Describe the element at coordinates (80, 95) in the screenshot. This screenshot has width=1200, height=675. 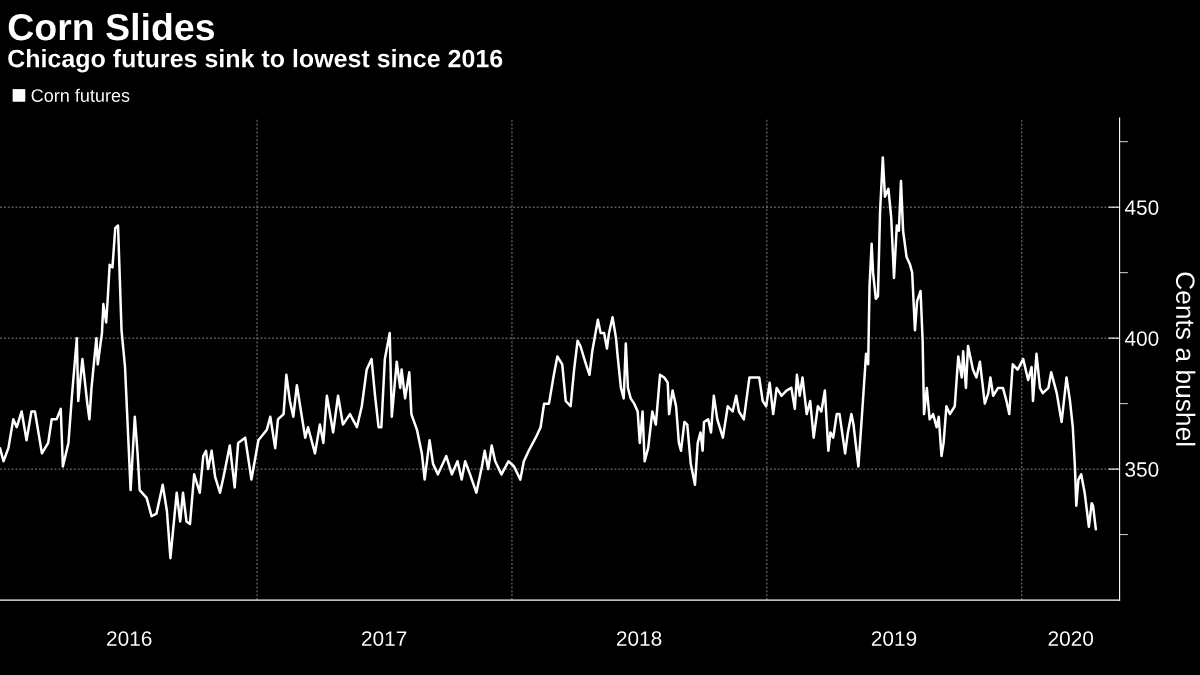
I see `legend-label: Corn futures` at that location.